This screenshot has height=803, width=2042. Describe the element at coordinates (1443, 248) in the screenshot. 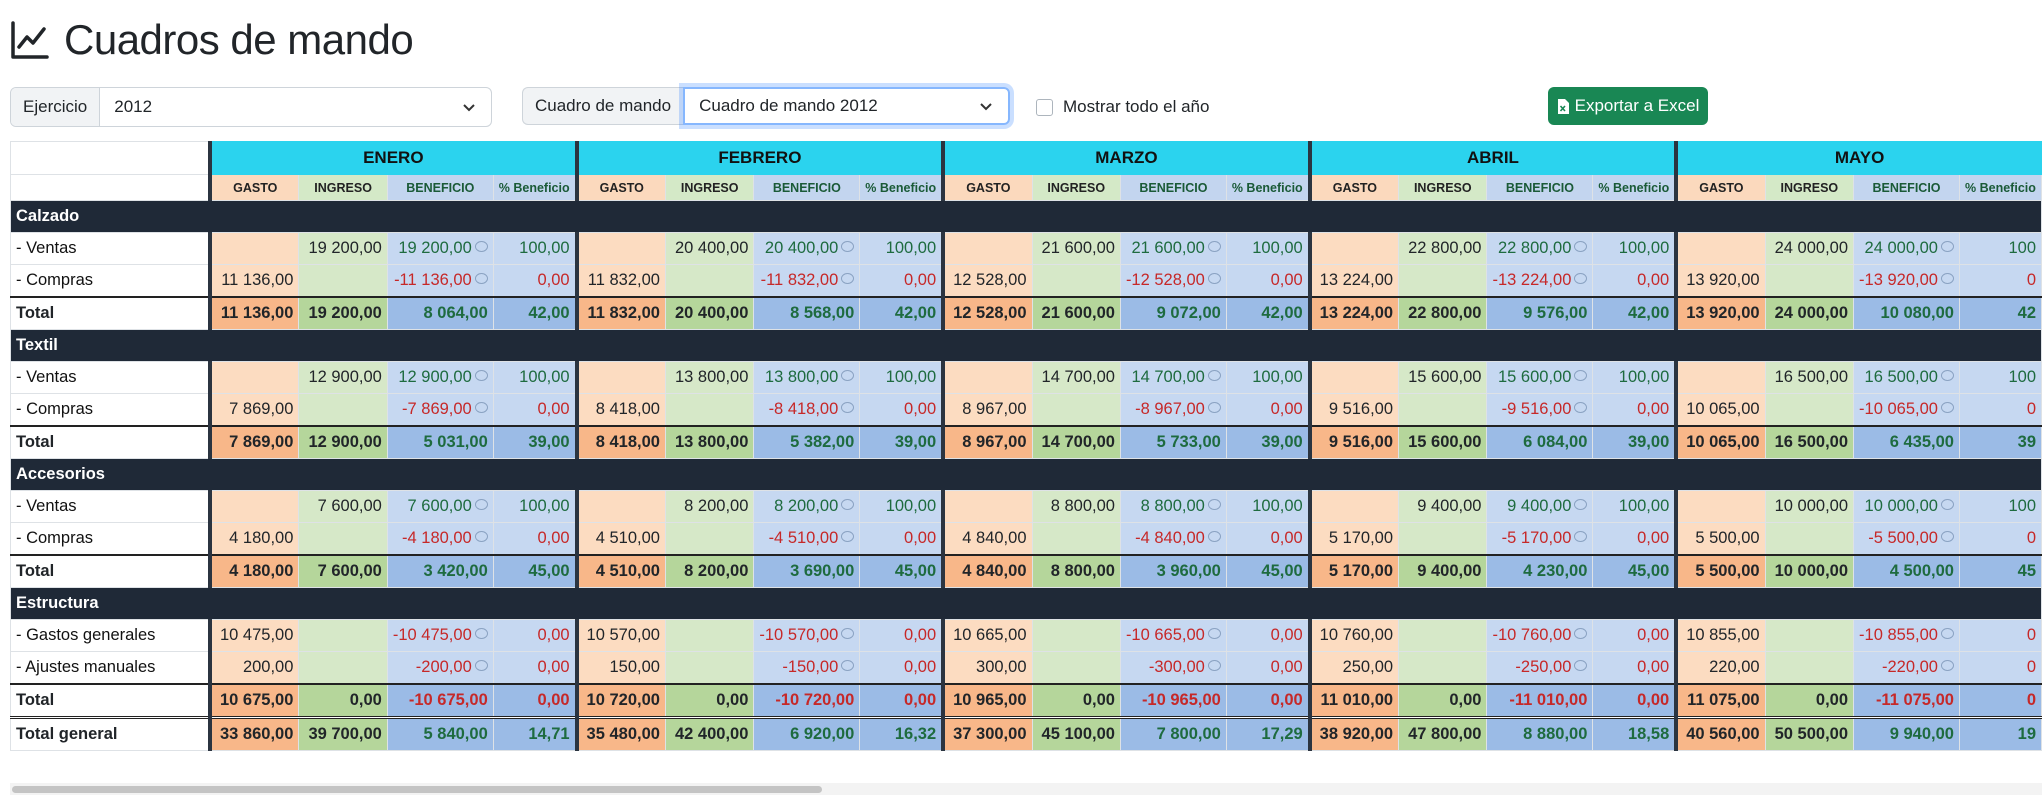

I see `value-cell: 22 800,00` at that location.